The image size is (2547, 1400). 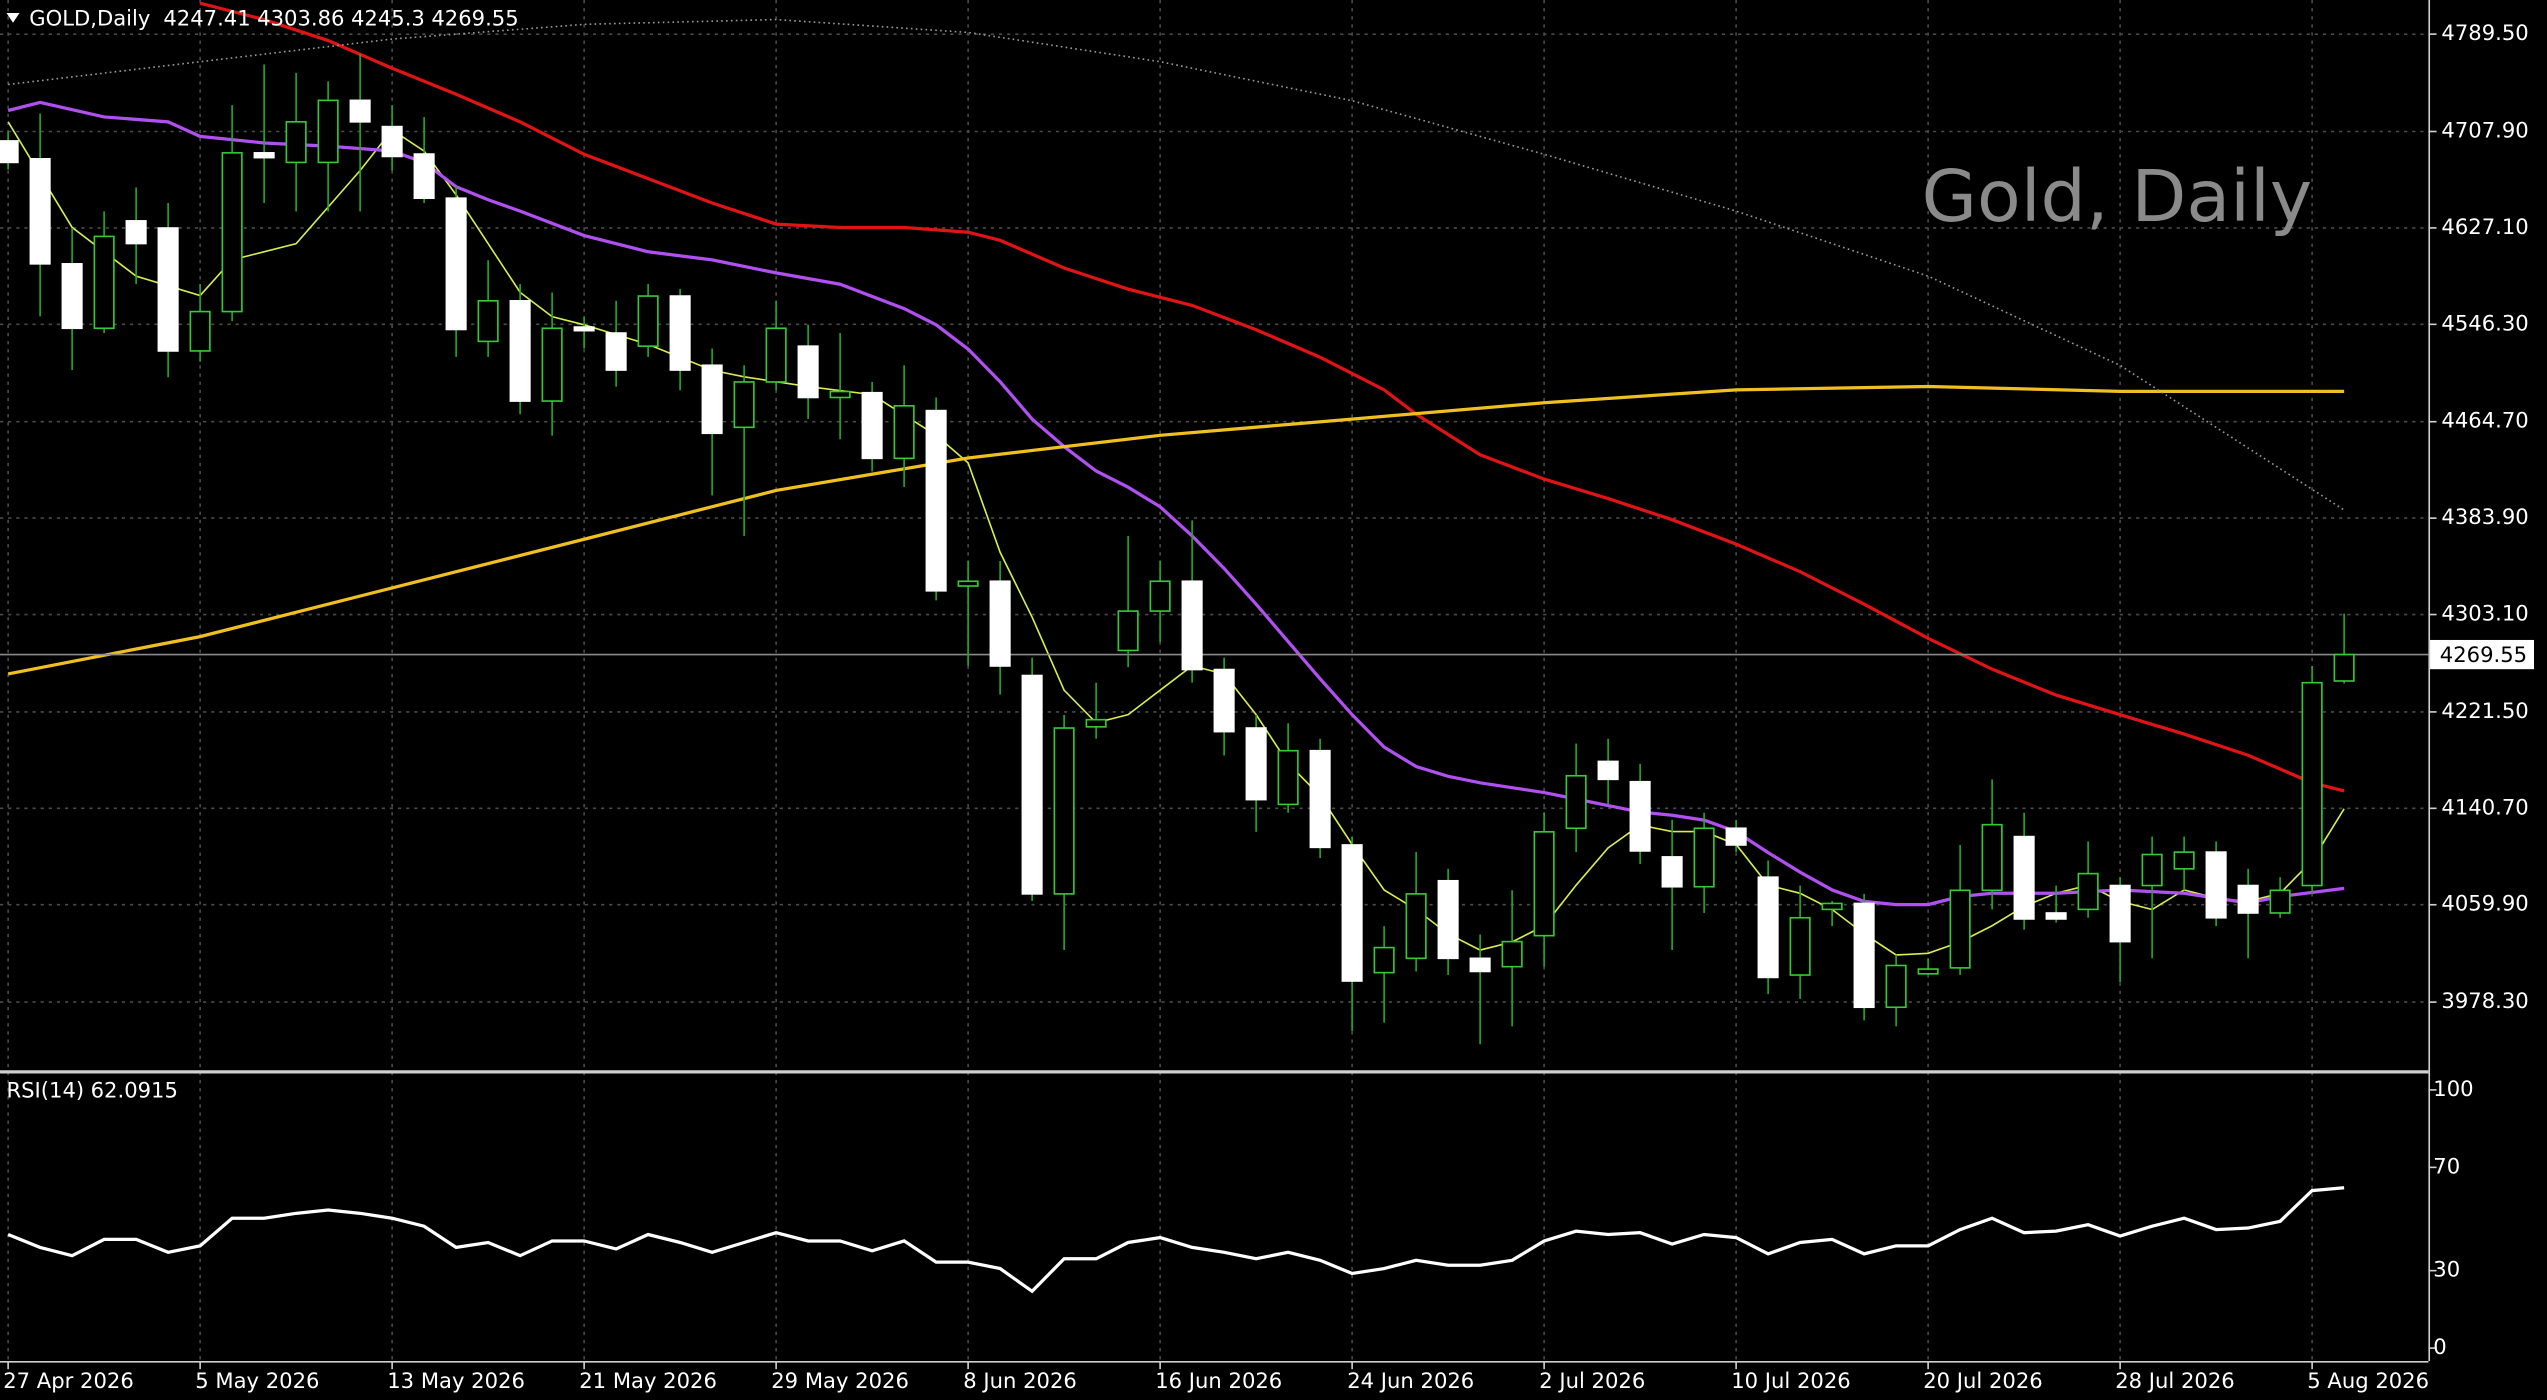 I want to click on x-tick-label: 20 Jul 2026, so click(x=1982, y=1380).